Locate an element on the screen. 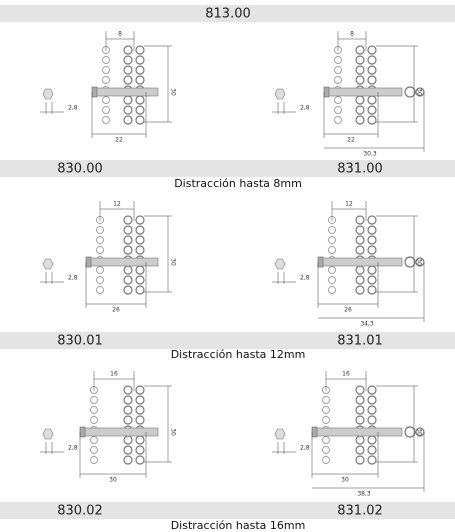 This screenshot has width=455, height=532. product-code: 830.02 is located at coordinates (80, 511).